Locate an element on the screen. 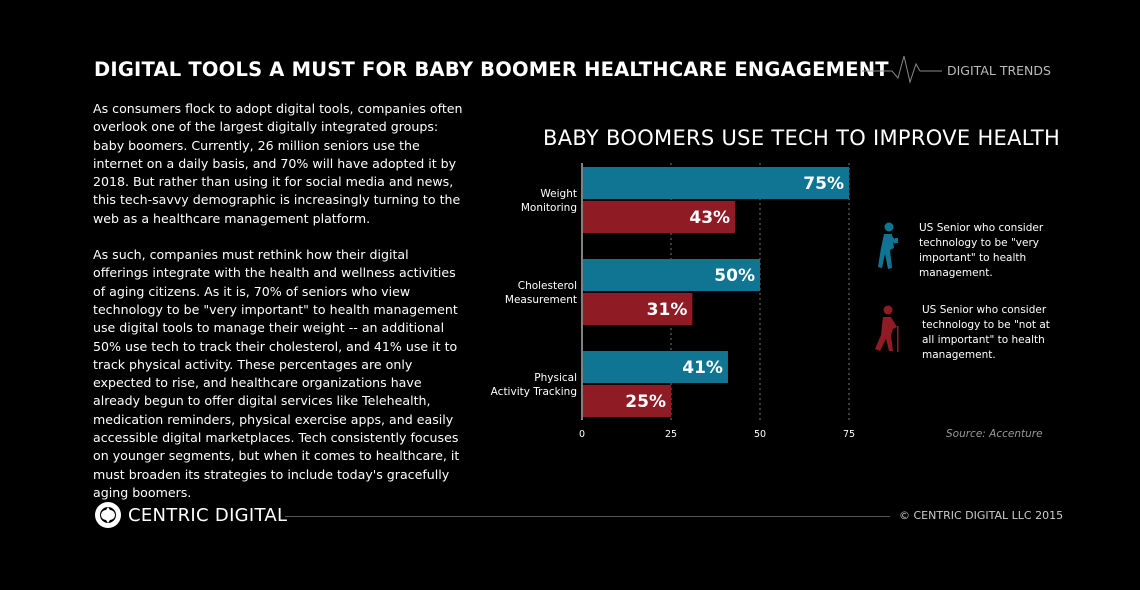 This screenshot has width=1140, height=590. centric-digital-logo-icon is located at coordinates (108, 515).